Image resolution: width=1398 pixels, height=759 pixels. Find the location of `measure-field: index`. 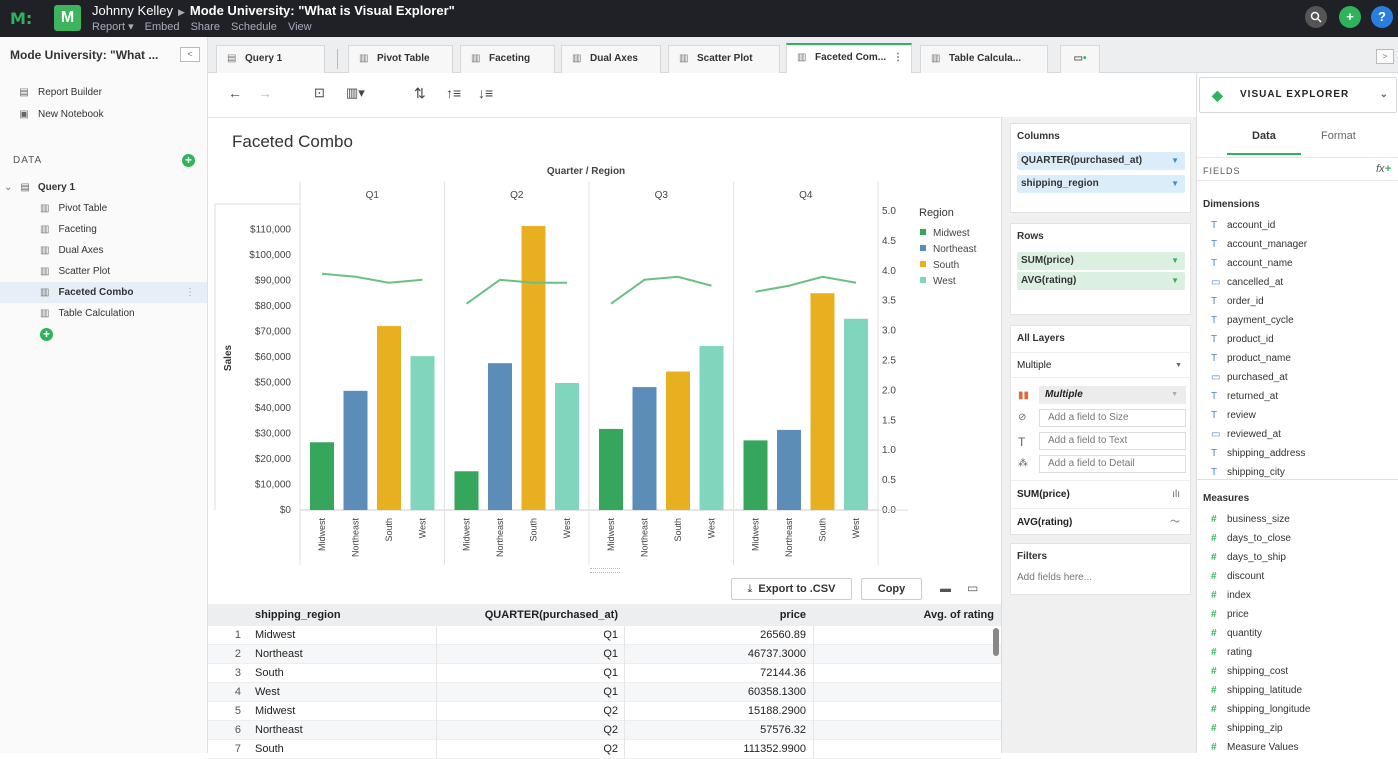

measure-field: index is located at coordinates (1239, 595).